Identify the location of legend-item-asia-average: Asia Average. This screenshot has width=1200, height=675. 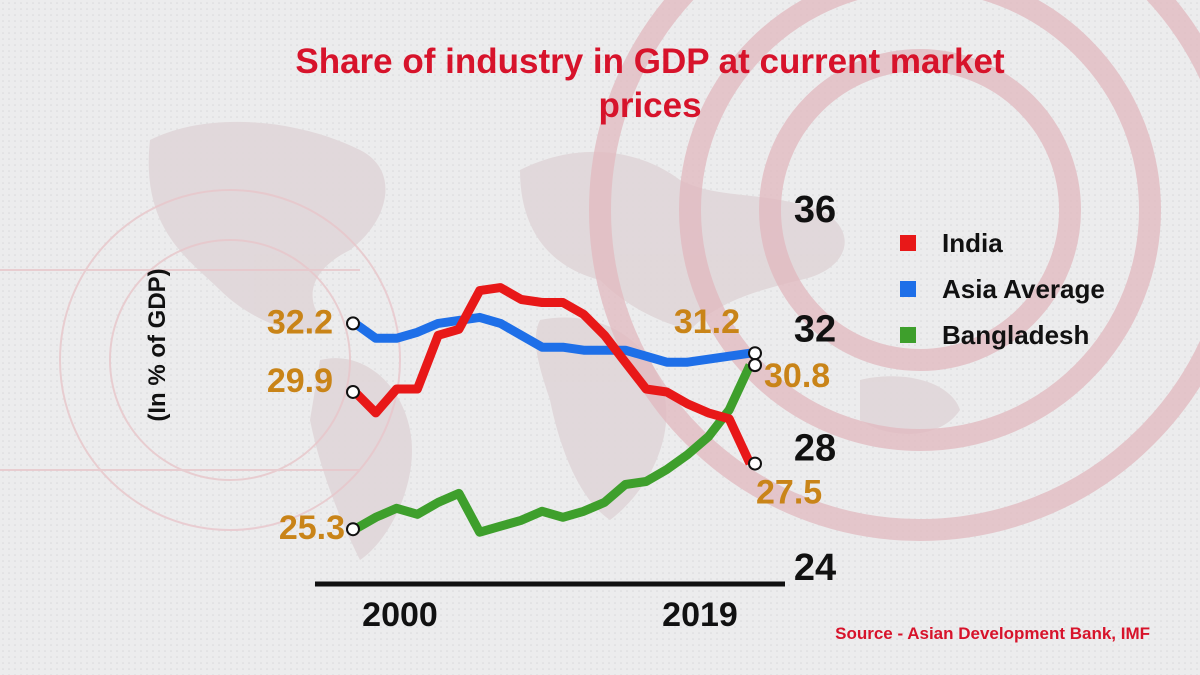
(1002, 289).